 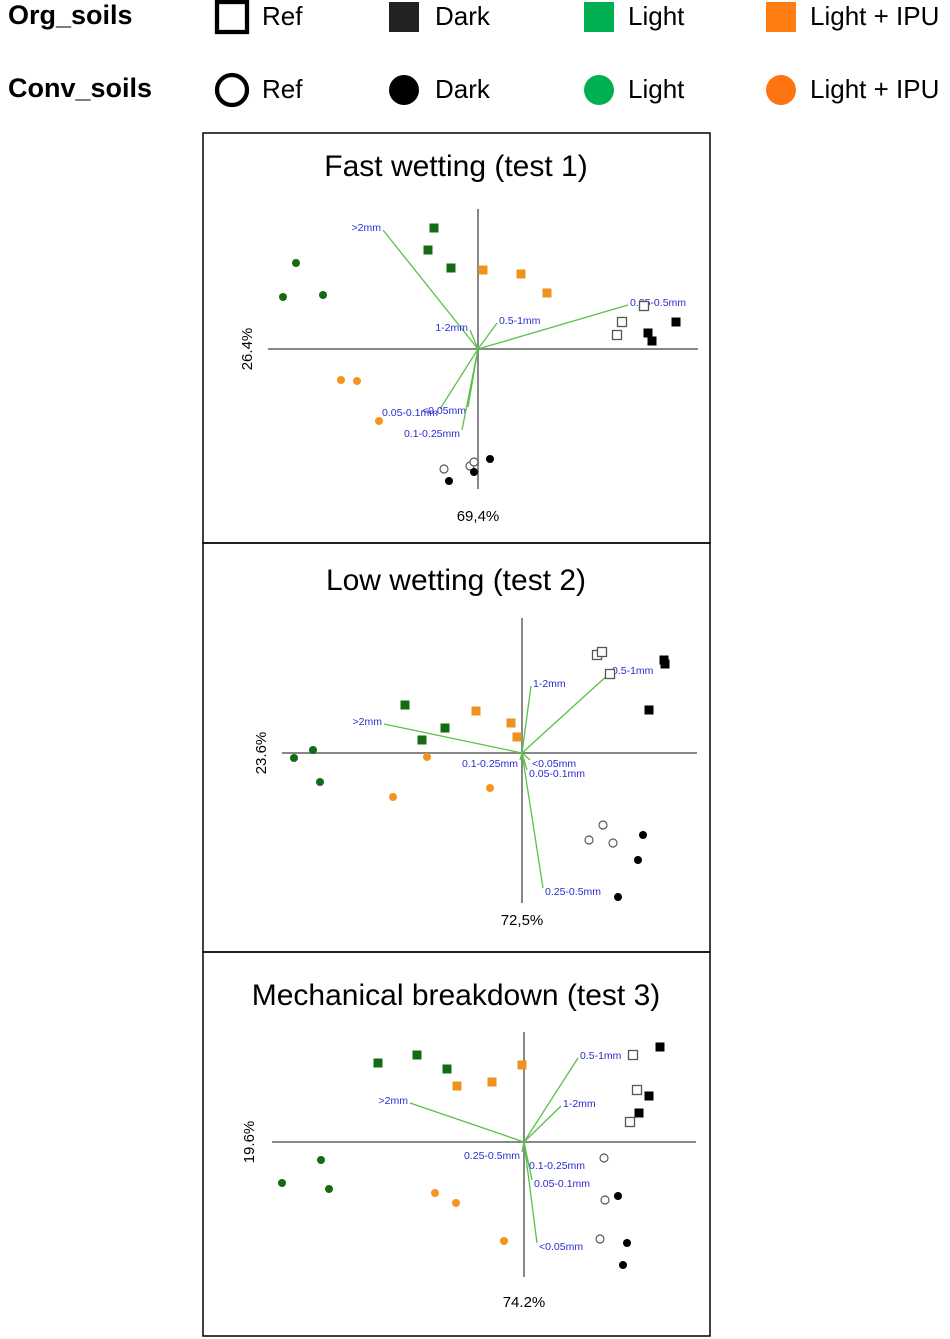 What do you see at coordinates (656, 16) in the screenshot?
I see `legend-label: Light` at bounding box center [656, 16].